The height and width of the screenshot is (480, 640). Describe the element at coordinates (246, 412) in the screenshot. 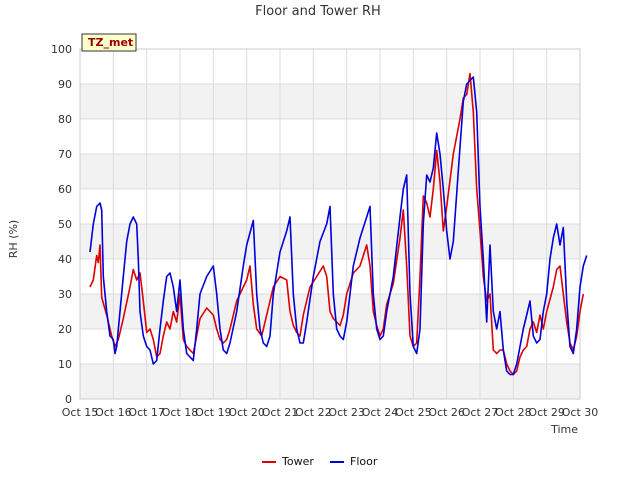

I see `x-tick-label: Oct 20` at that location.